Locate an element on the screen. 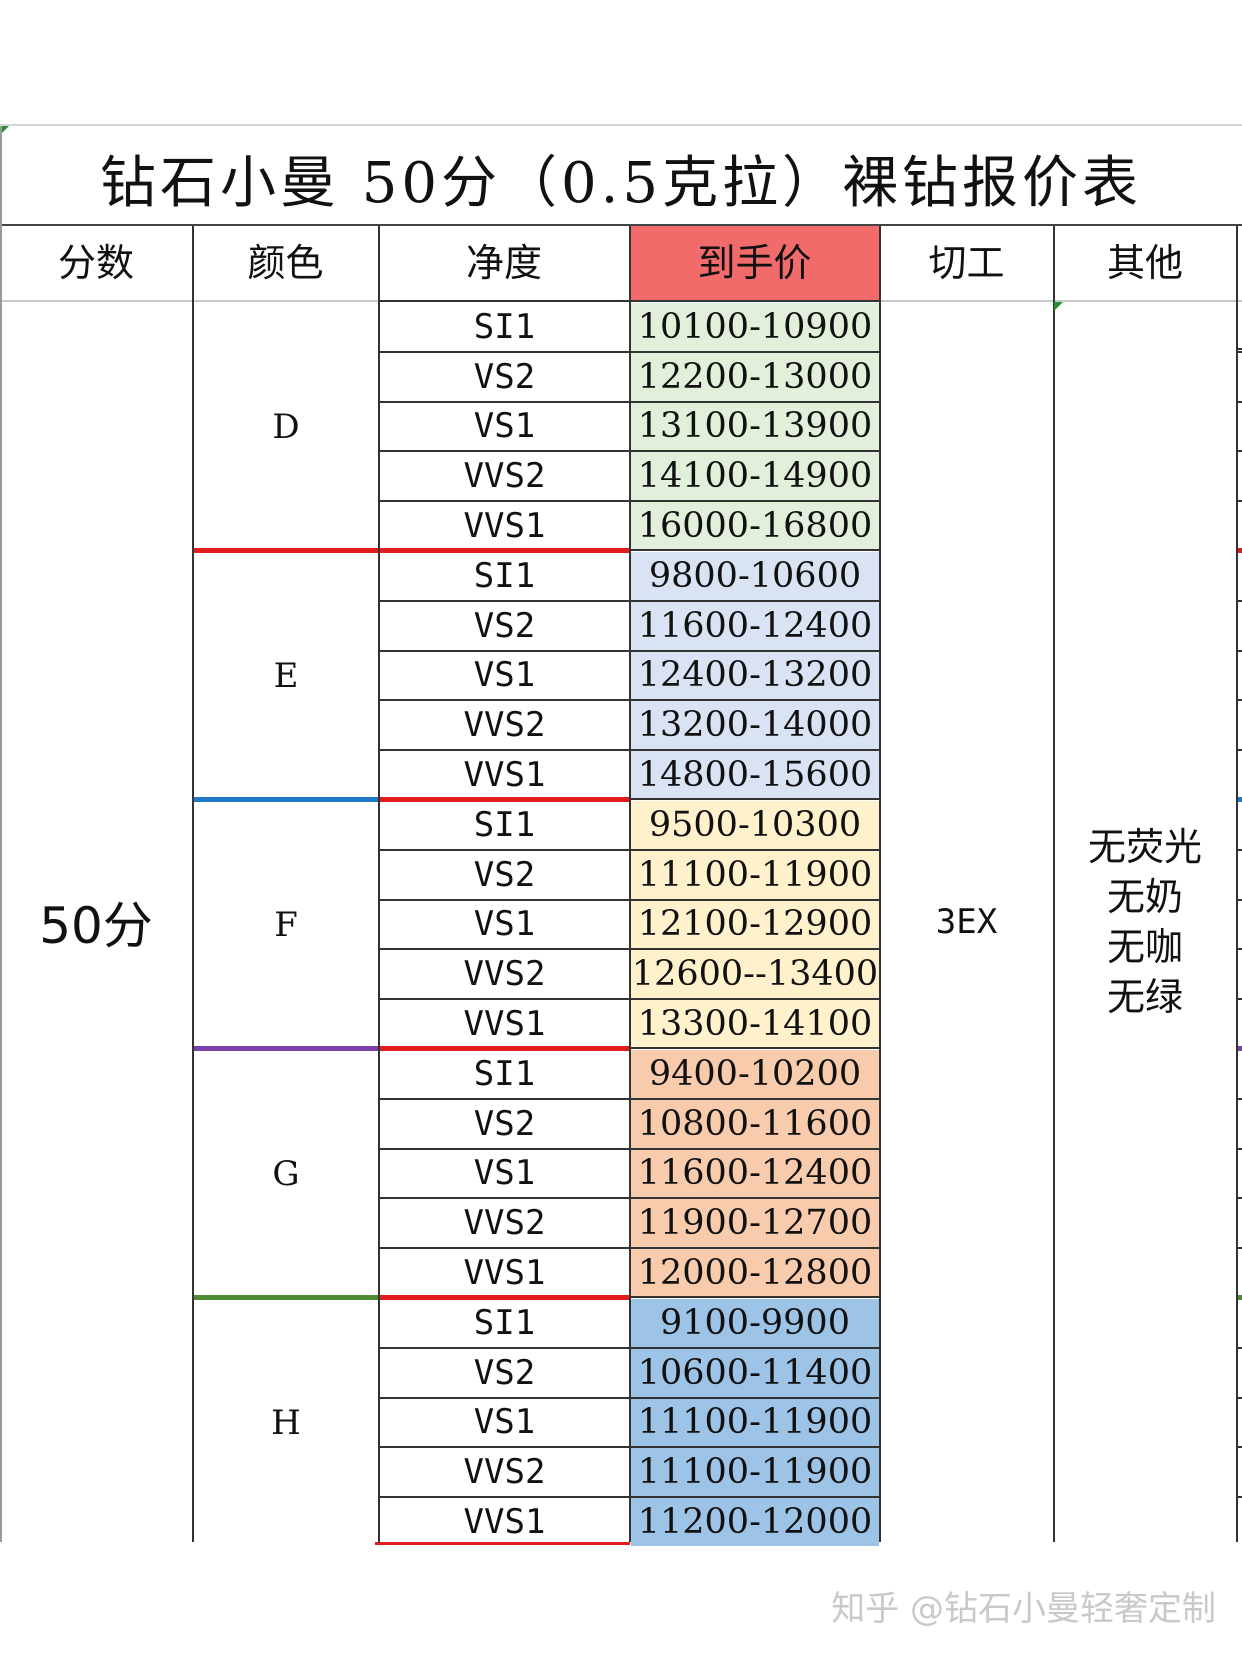 The image size is (1242, 1660). cell-comment-marker is located at coordinates (4, 130).